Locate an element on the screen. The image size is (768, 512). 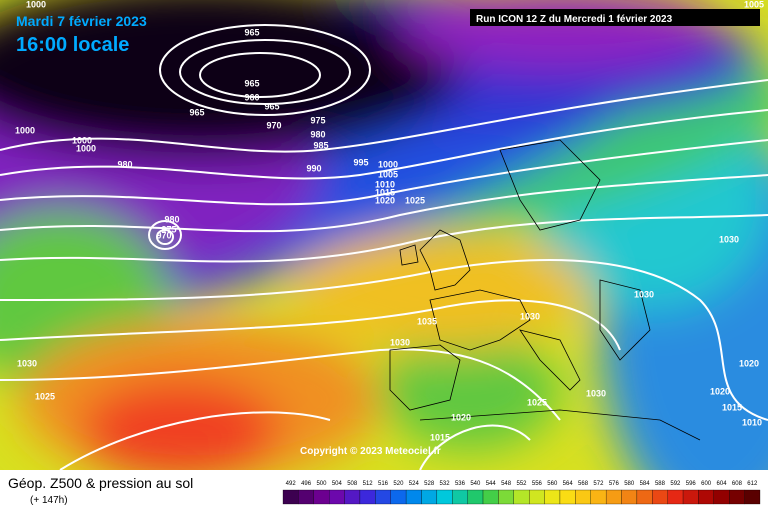
isobar-label: 985 is located at coordinates (320, 145).